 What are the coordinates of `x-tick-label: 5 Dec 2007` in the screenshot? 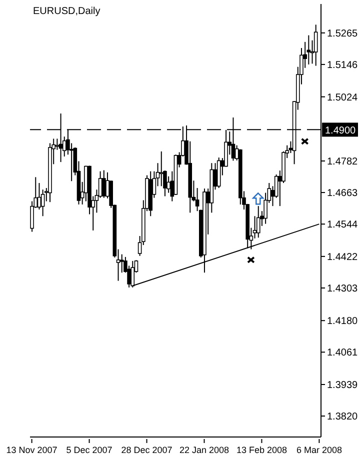 It's located at (89, 450).